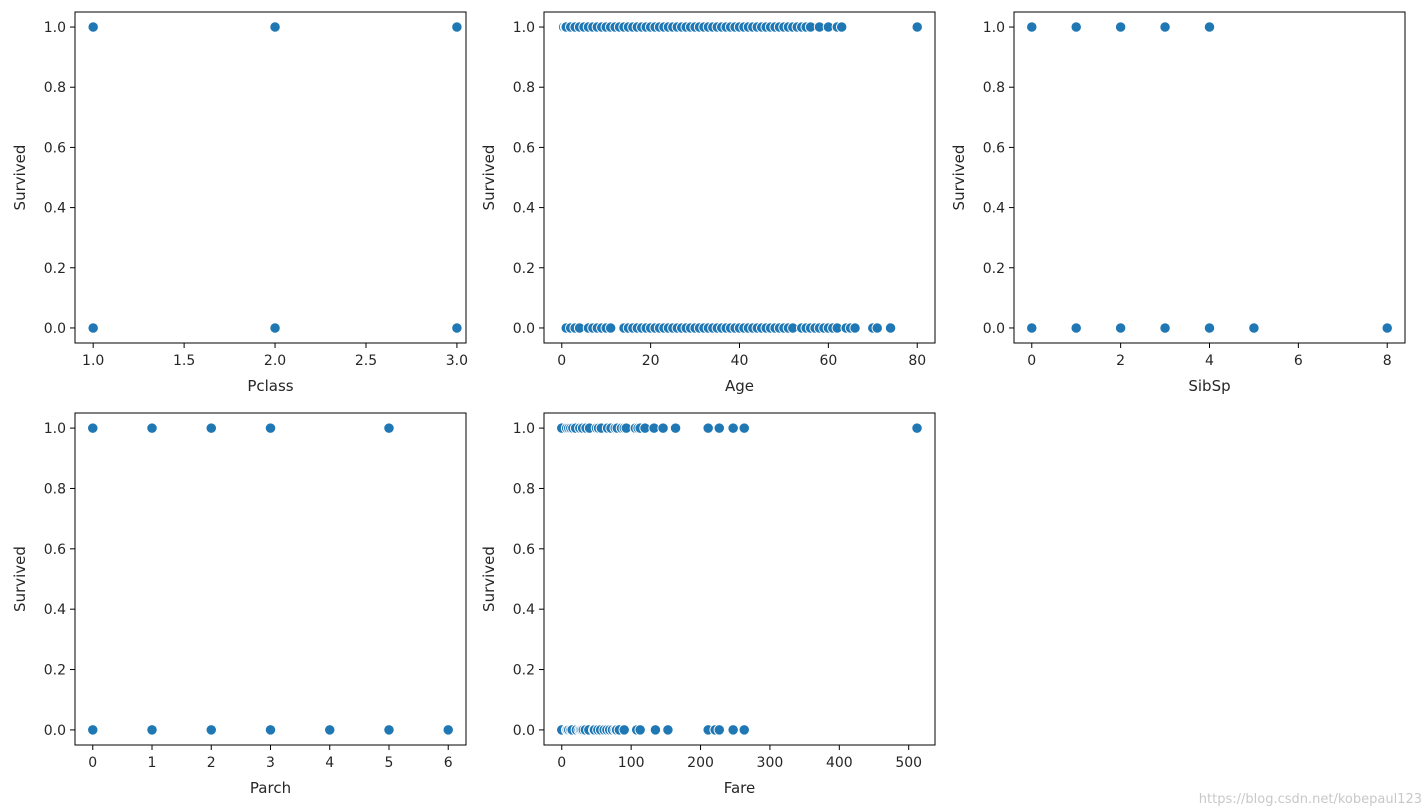 The height and width of the screenshot is (811, 1428). I want to click on x-tick-label: 3, so click(270, 763).